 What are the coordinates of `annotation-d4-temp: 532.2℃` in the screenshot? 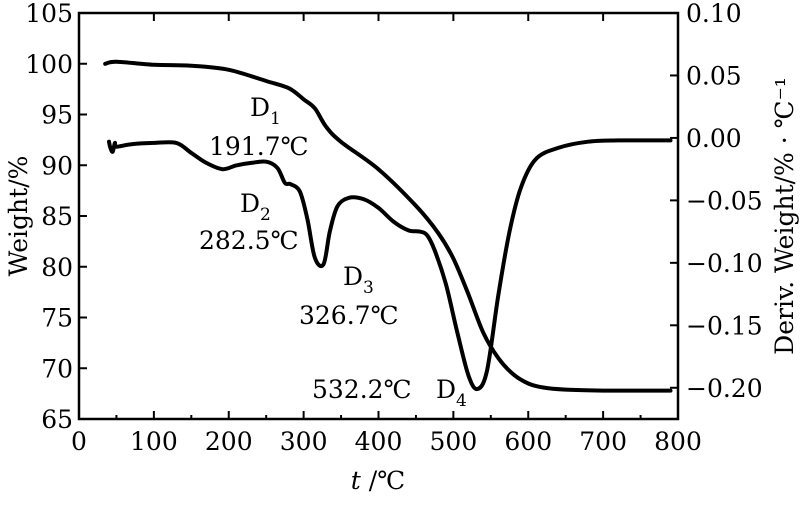 It's located at (362, 389).